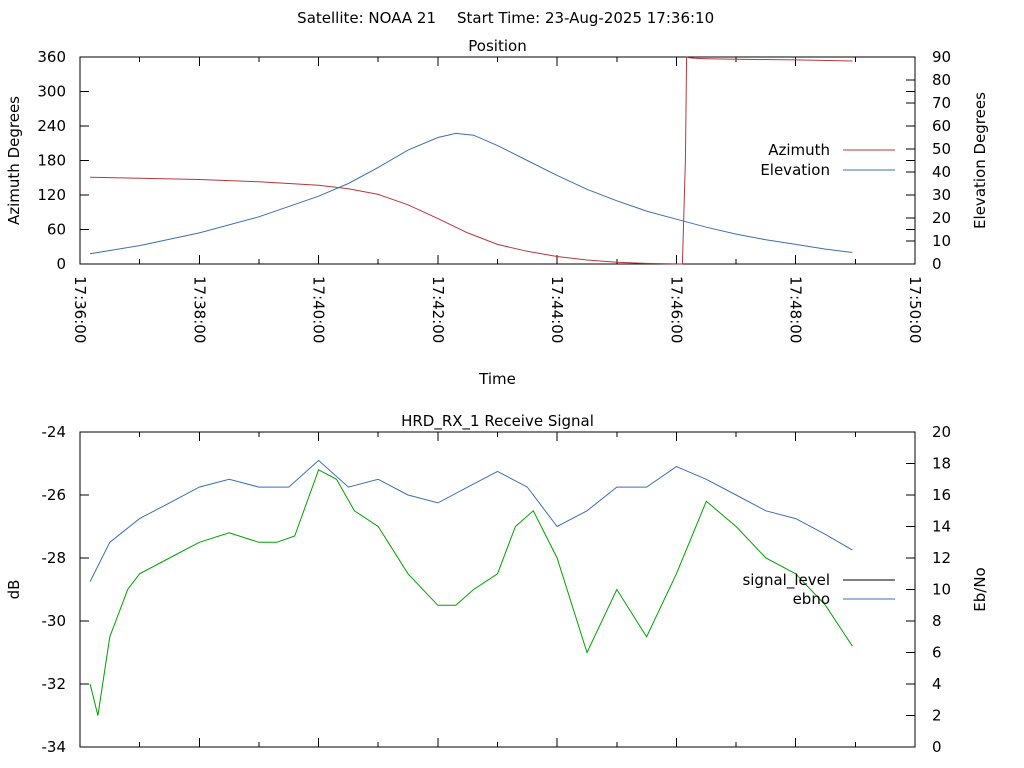 The image size is (1024, 768). I want to click on y2-tick-label: 30, so click(941, 195).